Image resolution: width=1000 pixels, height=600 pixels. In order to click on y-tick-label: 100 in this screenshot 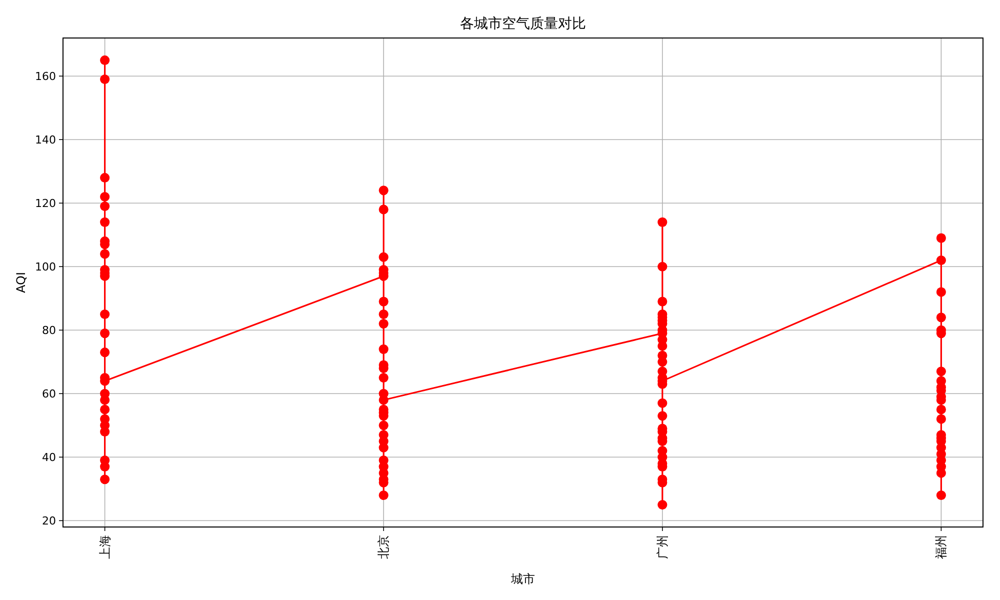, I will do `click(45, 267)`.